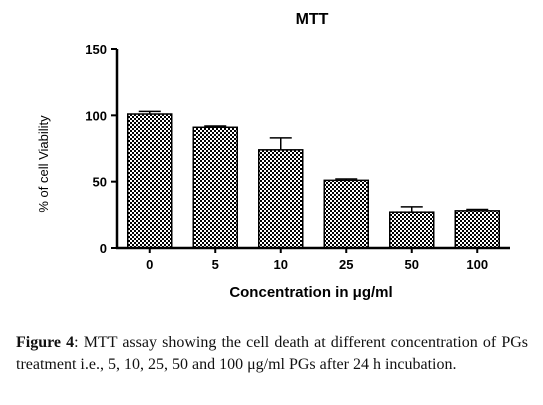 This screenshot has height=405, width=543. Describe the element at coordinates (310, 292) in the screenshot. I see `x-axis-label: Concentration in μg/ml` at that location.